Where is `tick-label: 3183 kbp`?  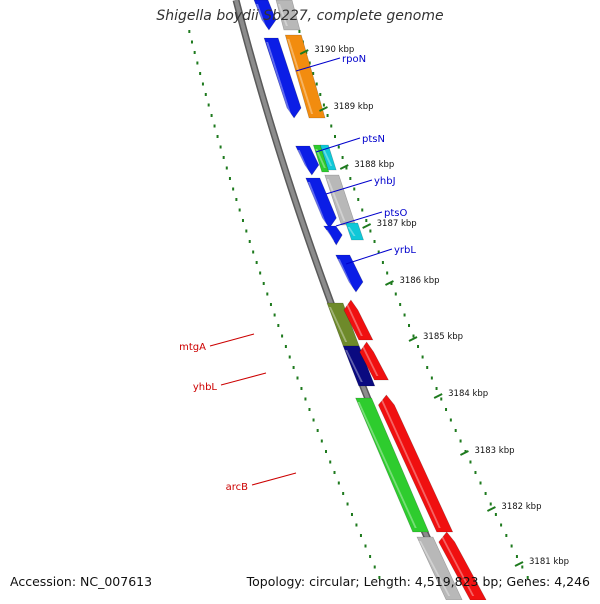 tick-label: 3183 kbp is located at coordinates (494, 451).